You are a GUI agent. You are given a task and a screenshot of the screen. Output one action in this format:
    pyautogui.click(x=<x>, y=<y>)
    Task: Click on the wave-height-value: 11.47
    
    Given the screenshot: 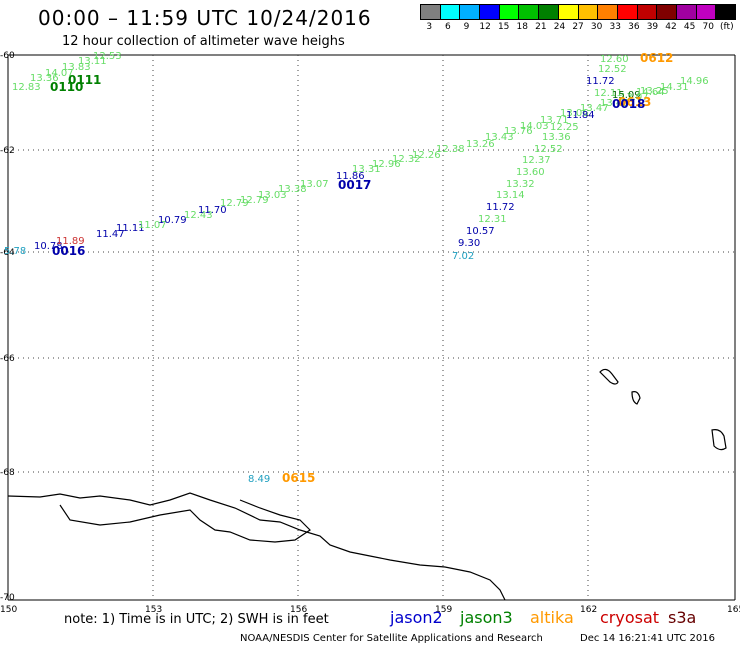 What is the action you would take?
    pyautogui.click(x=110, y=234)
    